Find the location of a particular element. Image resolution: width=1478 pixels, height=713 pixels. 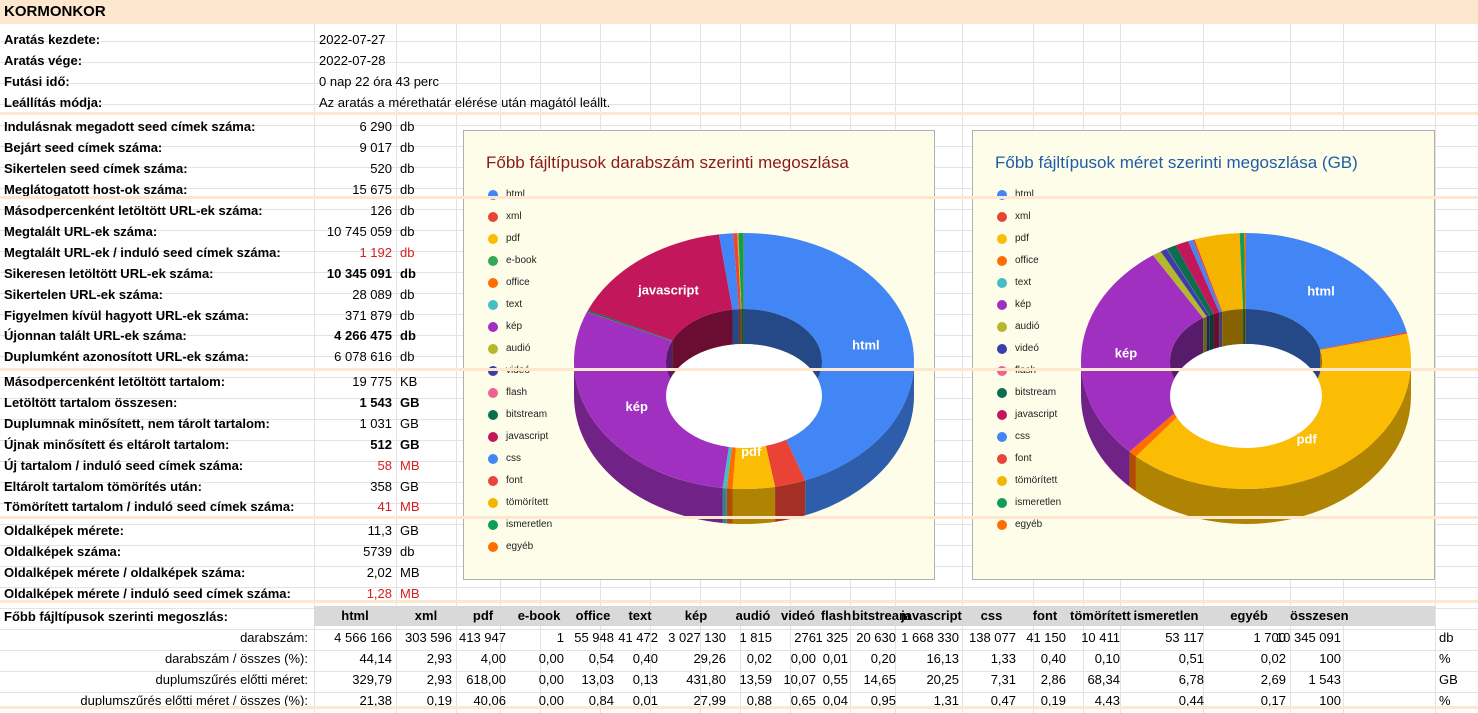

slice-label: html is located at coordinates (865, 345).